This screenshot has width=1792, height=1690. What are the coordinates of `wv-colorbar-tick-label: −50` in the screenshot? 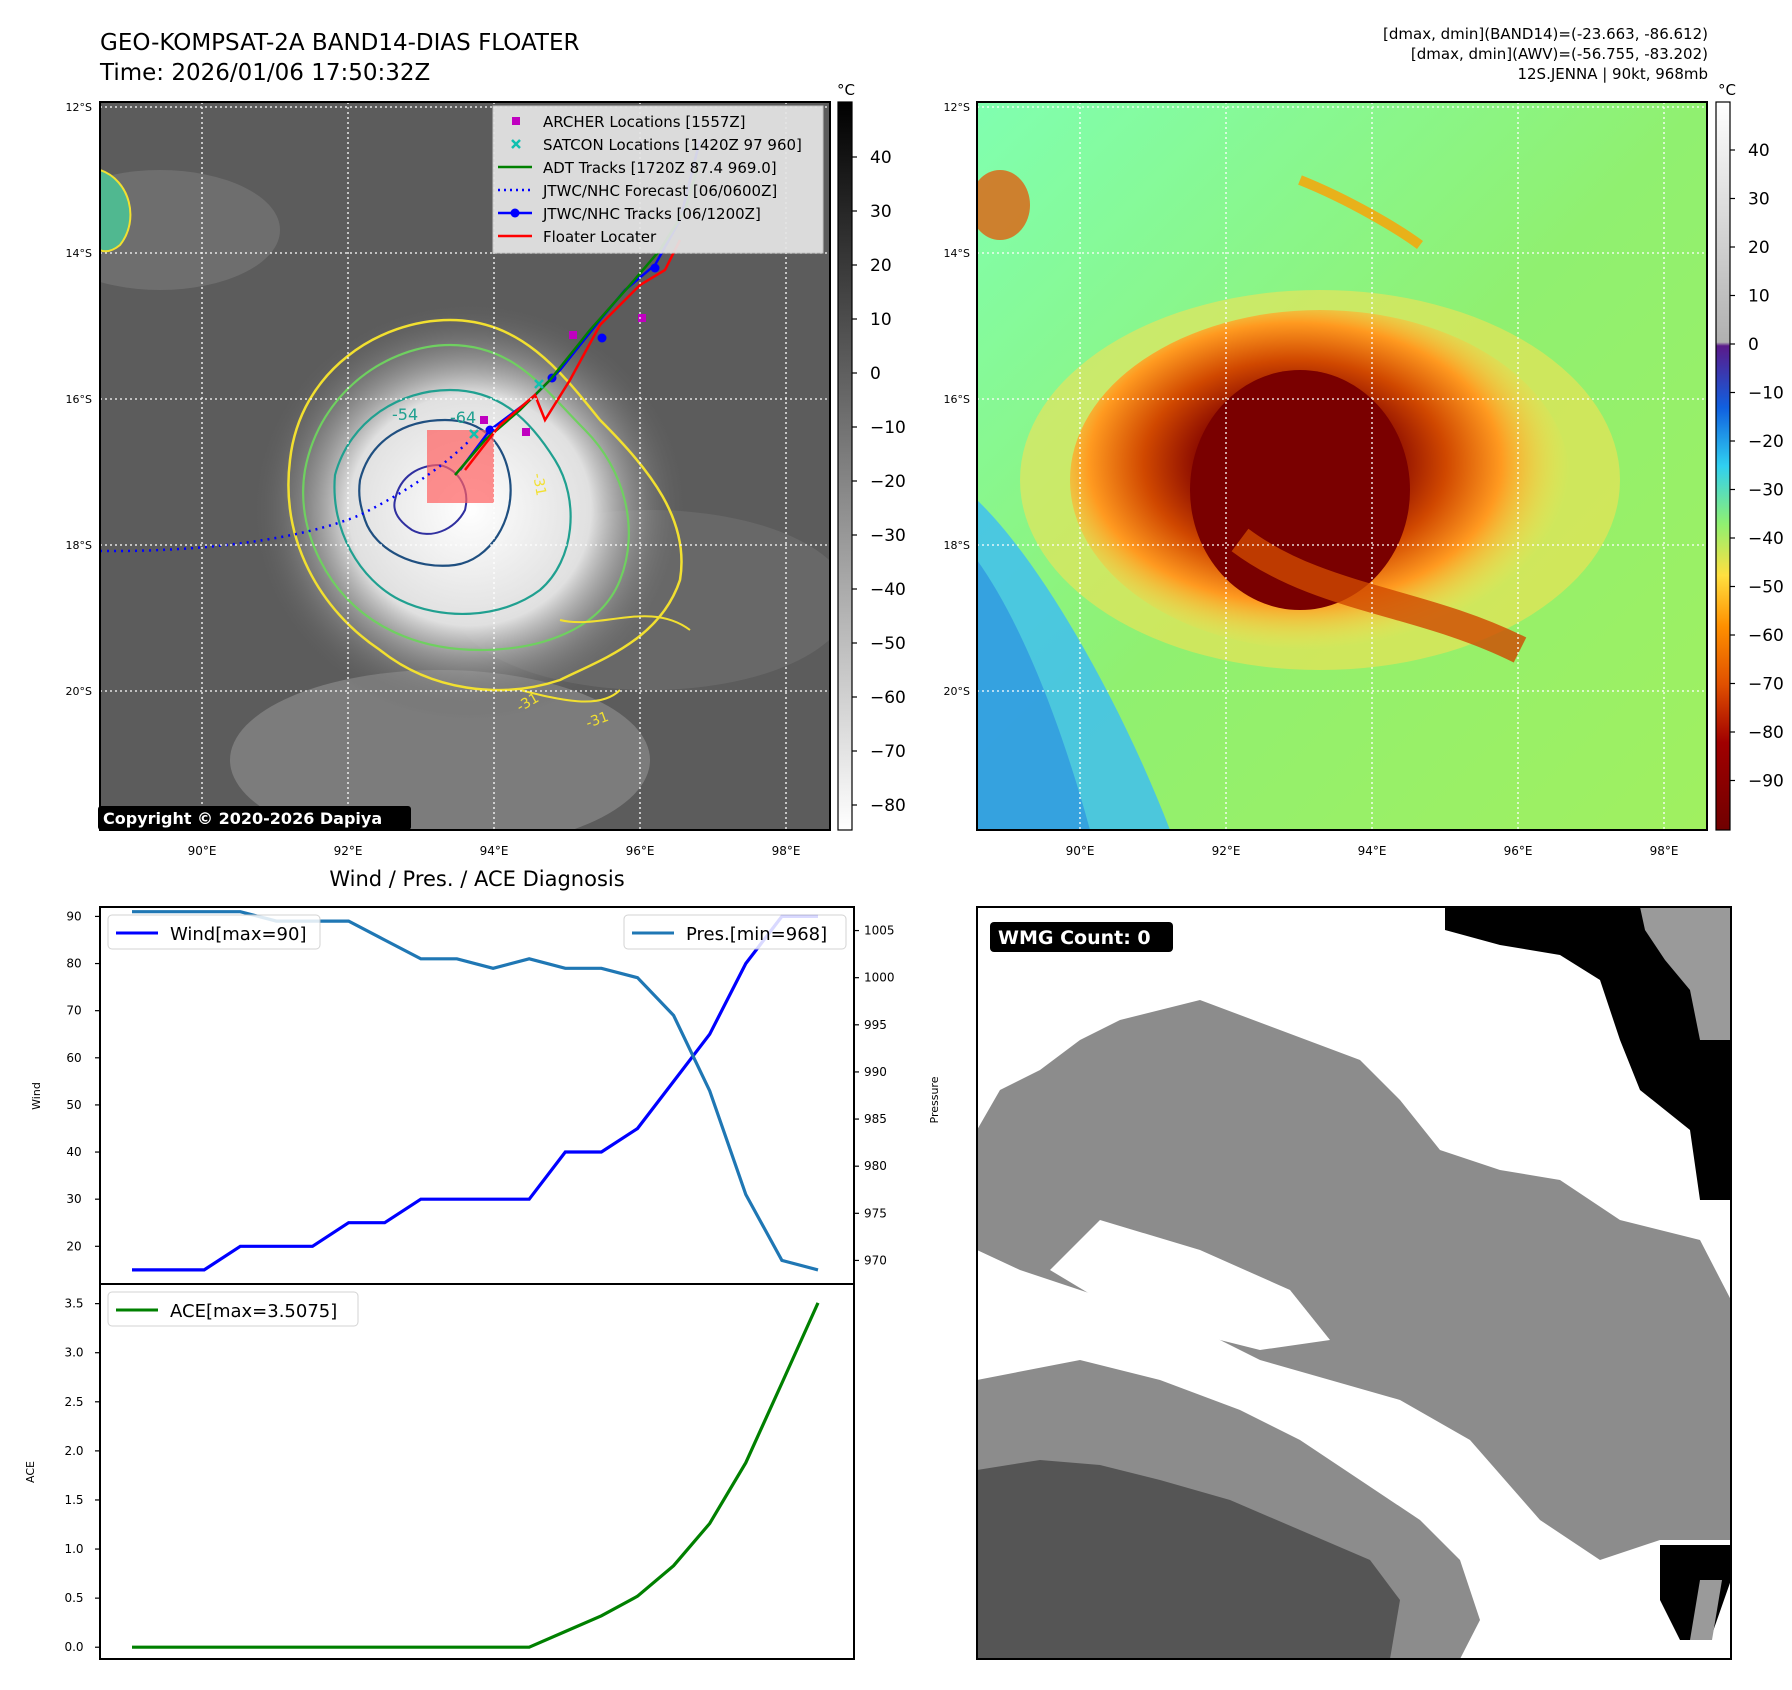 It's located at (1766, 588).